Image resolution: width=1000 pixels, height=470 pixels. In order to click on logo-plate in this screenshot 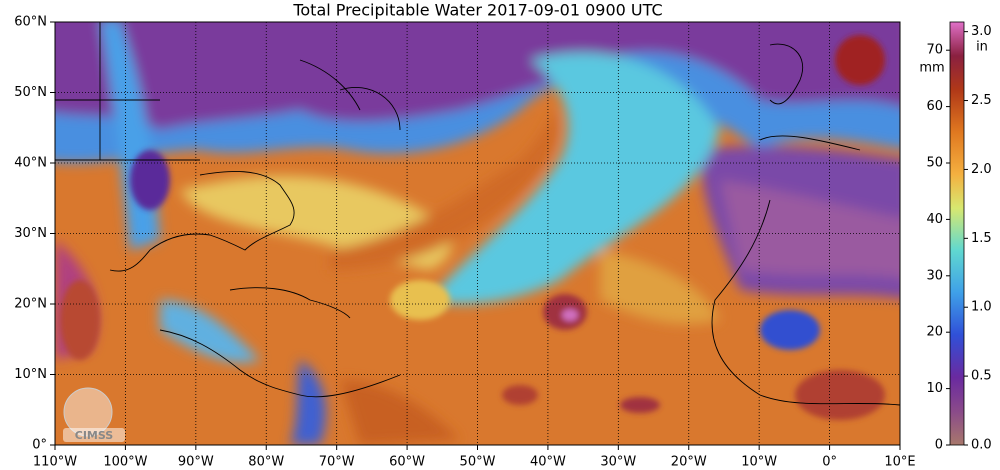, I will do `click(94, 435)`.